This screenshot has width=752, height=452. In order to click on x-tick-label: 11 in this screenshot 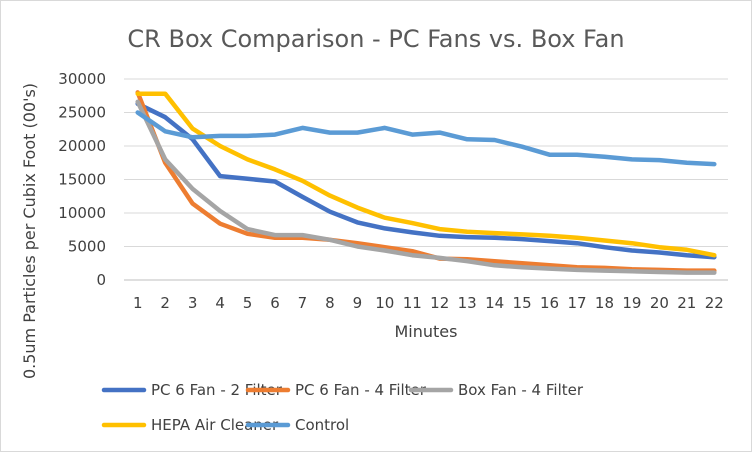, I will do `click(412, 303)`.